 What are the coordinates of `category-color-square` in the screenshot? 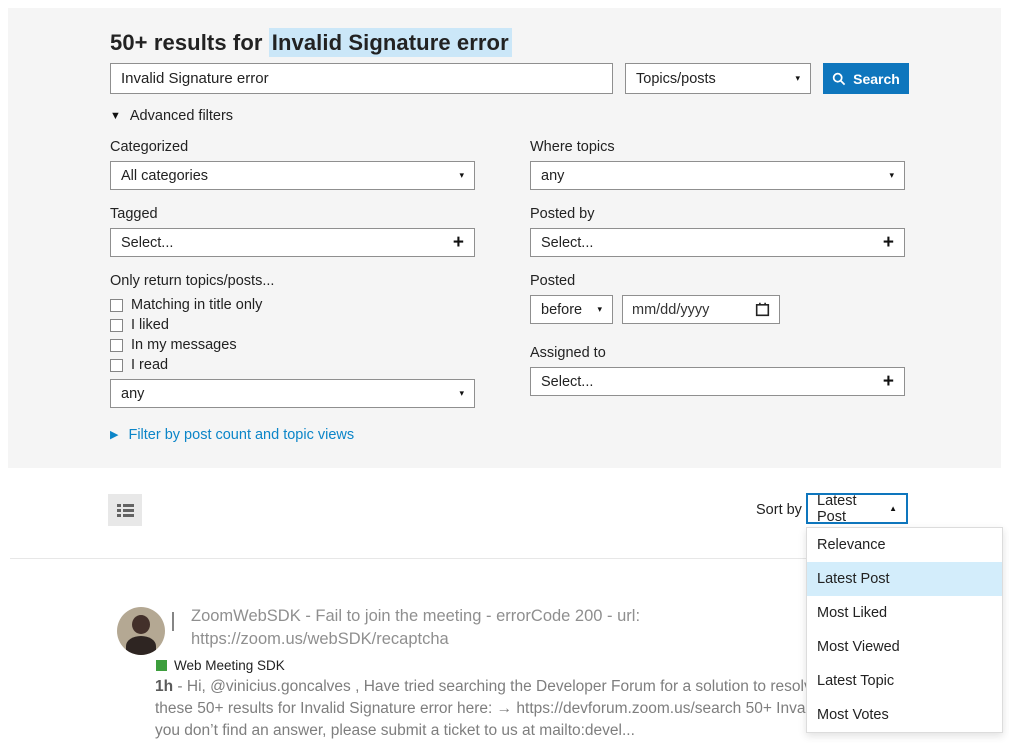 It's located at (161, 665).